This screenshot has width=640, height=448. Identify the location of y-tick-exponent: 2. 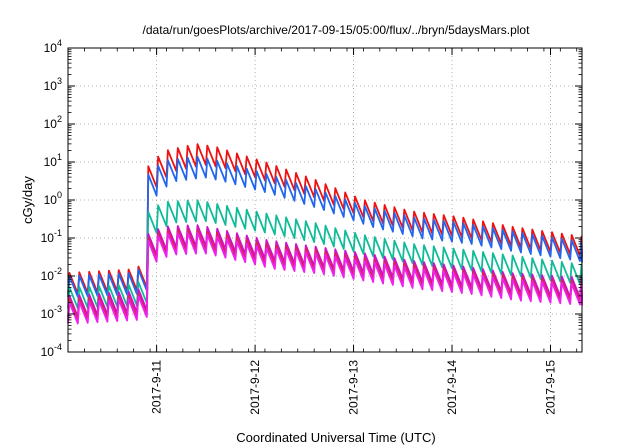
(59, 119).